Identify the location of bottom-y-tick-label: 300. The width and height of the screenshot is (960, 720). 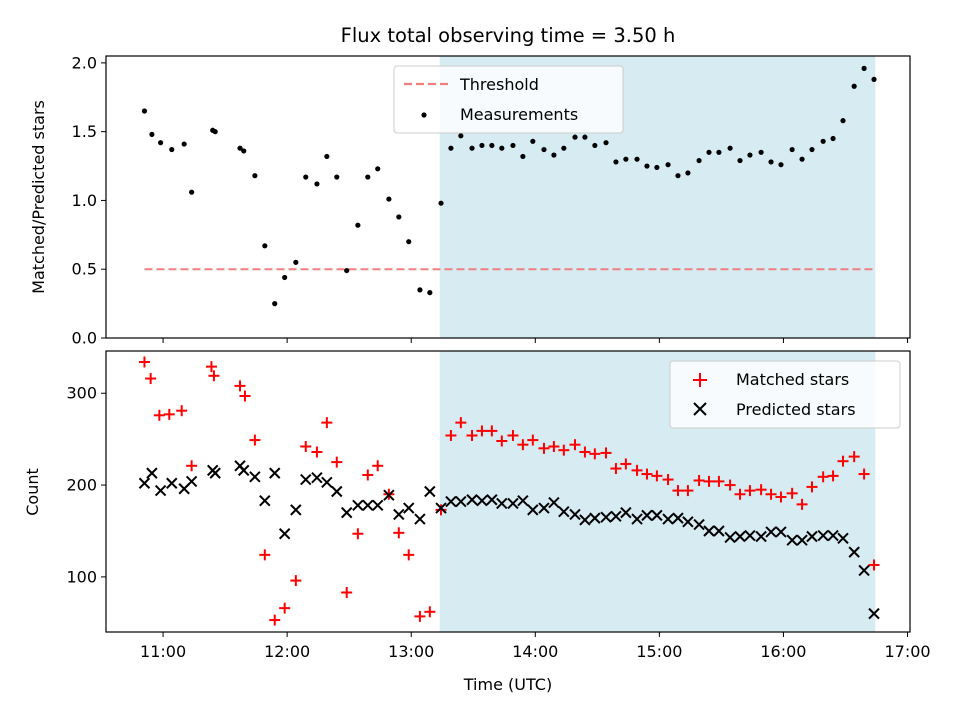
(81, 393).